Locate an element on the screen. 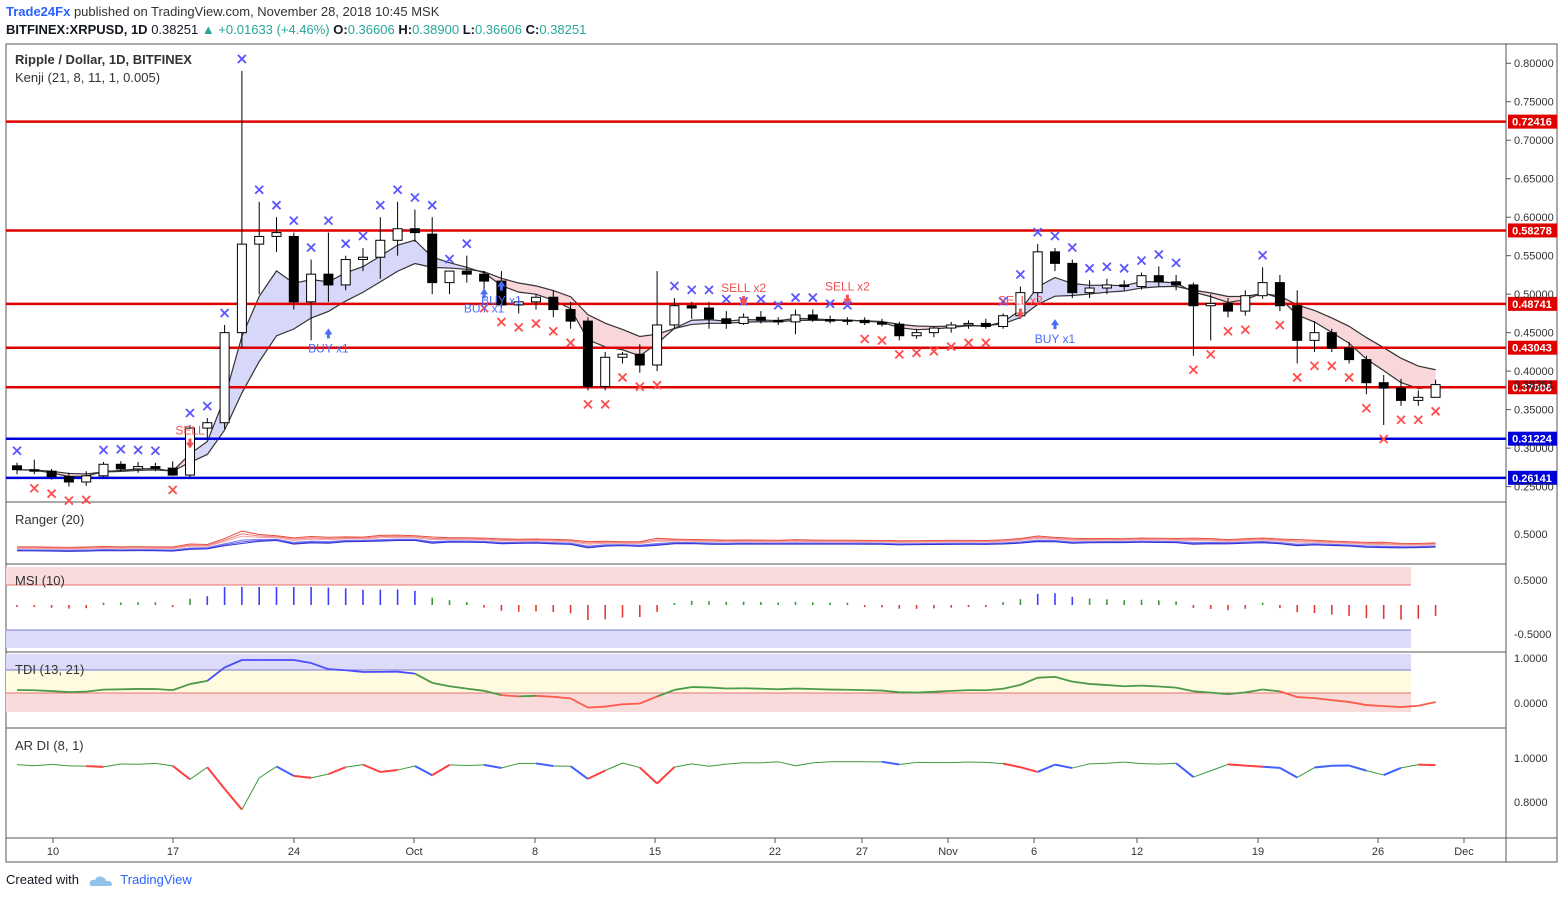  msi-tick-lower: -0.5000 is located at coordinates (1532, 635).